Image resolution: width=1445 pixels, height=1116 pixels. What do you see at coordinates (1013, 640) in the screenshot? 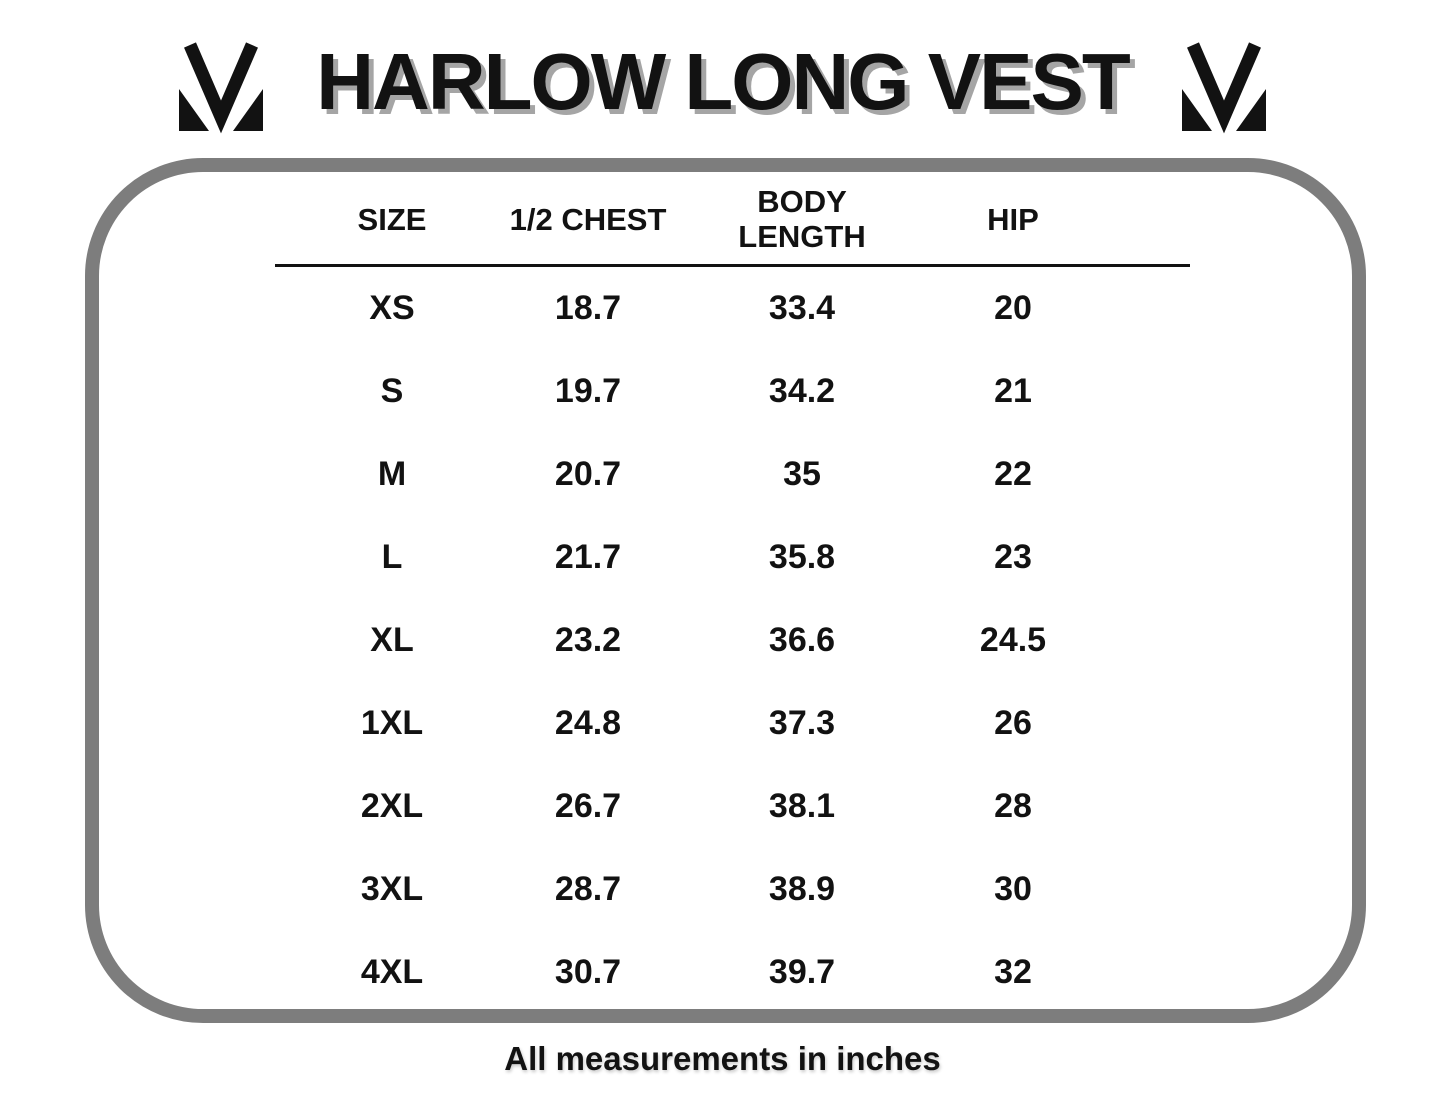
I see `cell-hip: 24.5` at bounding box center [1013, 640].